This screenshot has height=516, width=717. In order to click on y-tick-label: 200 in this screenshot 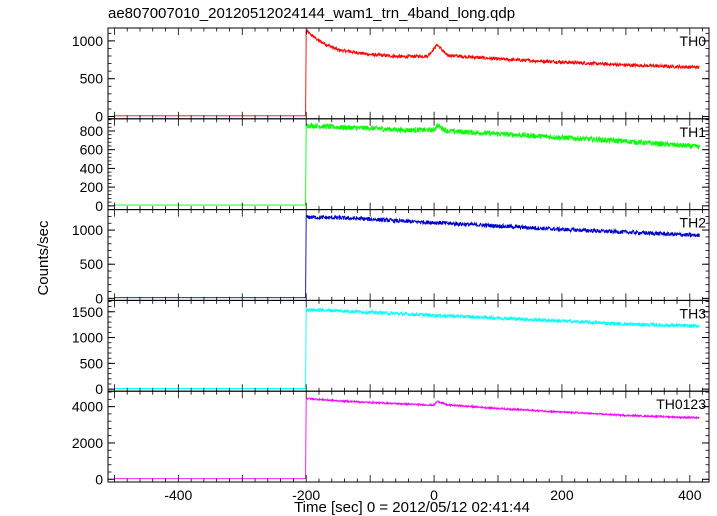, I will do `click(92, 187)`.